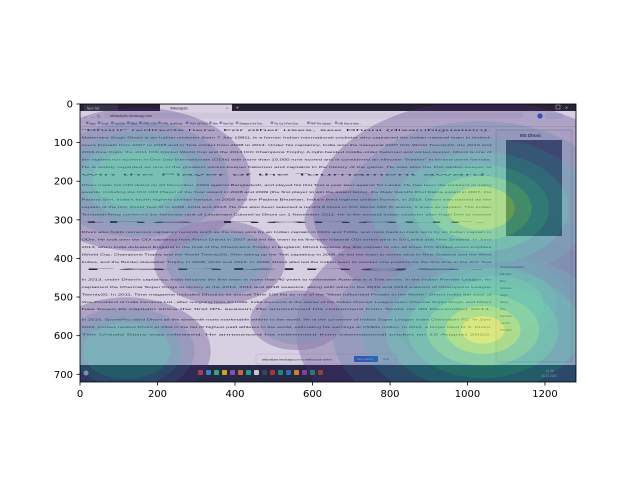 The width and height of the screenshot is (640, 480). Describe the element at coordinates (506, 288) in the screenshot. I see `infobox-label: Nickname` at that location.